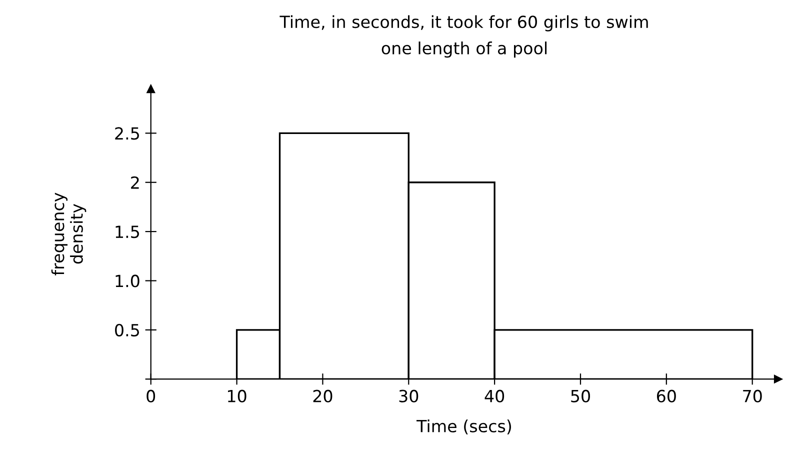  Describe the element at coordinates (127, 232) in the screenshot. I see `y-tick-label: 1.5` at that location.